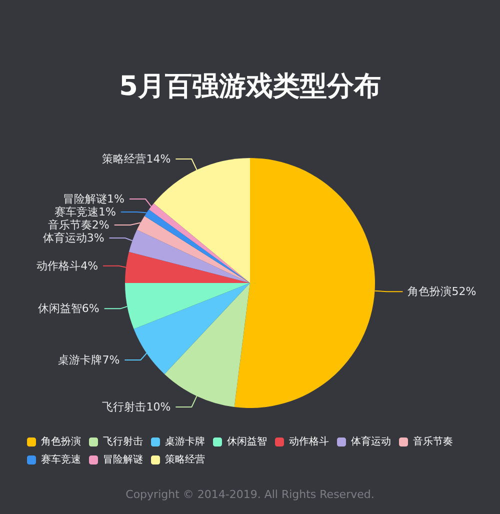  What do you see at coordinates (309, 442) in the screenshot?
I see `legend-label: 动作格斗` at bounding box center [309, 442].